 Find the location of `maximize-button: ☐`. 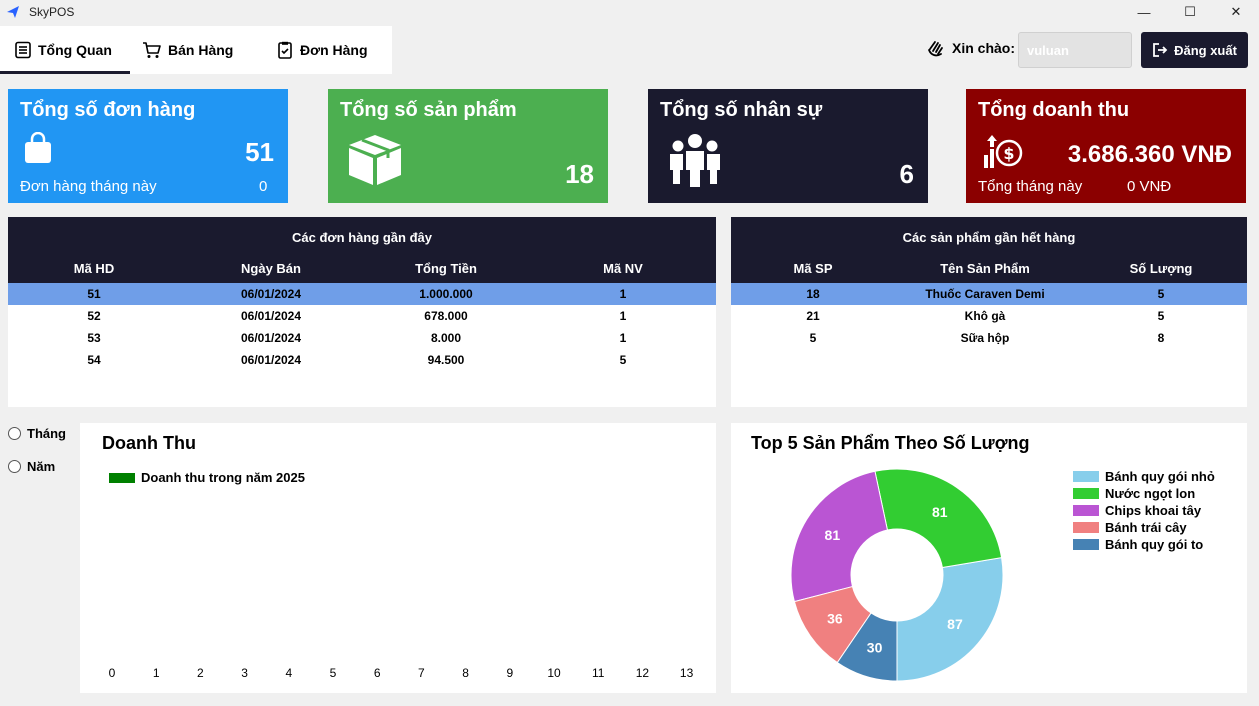

maximize-button: ☐ is located at coordinates (1190, 11).